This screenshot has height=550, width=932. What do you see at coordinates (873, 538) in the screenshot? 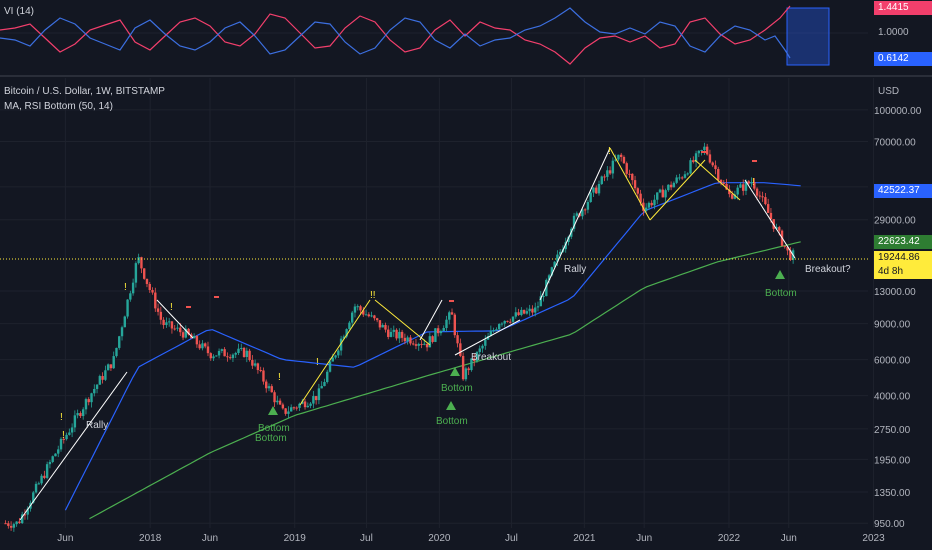
I see `x-tick-label: 2023` at bounding box center [873, 538].